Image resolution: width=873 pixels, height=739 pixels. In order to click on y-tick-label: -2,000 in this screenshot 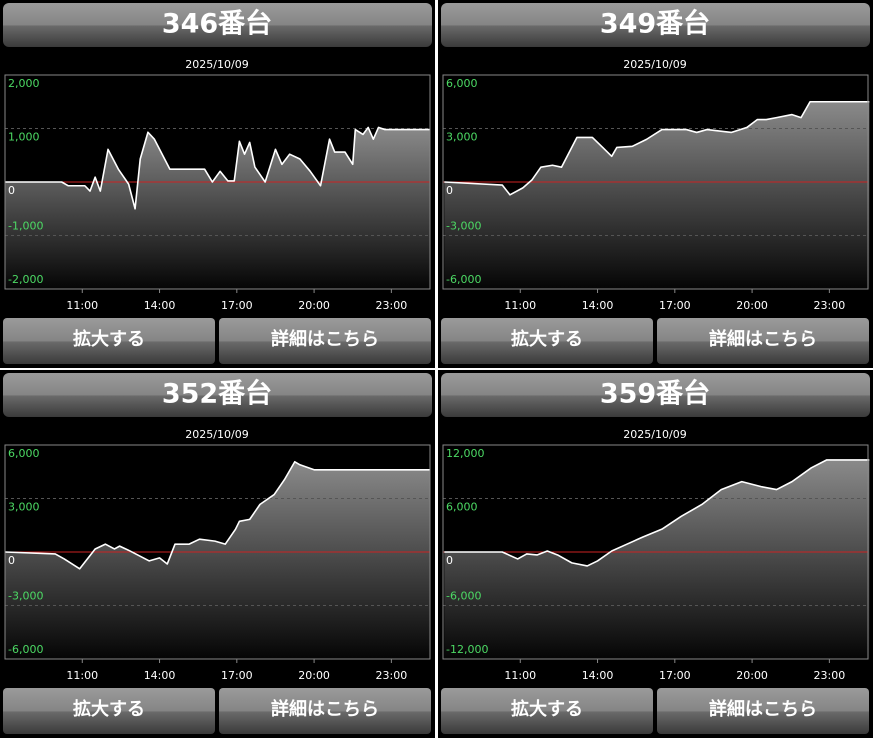, I will do `click(25, 279)`.